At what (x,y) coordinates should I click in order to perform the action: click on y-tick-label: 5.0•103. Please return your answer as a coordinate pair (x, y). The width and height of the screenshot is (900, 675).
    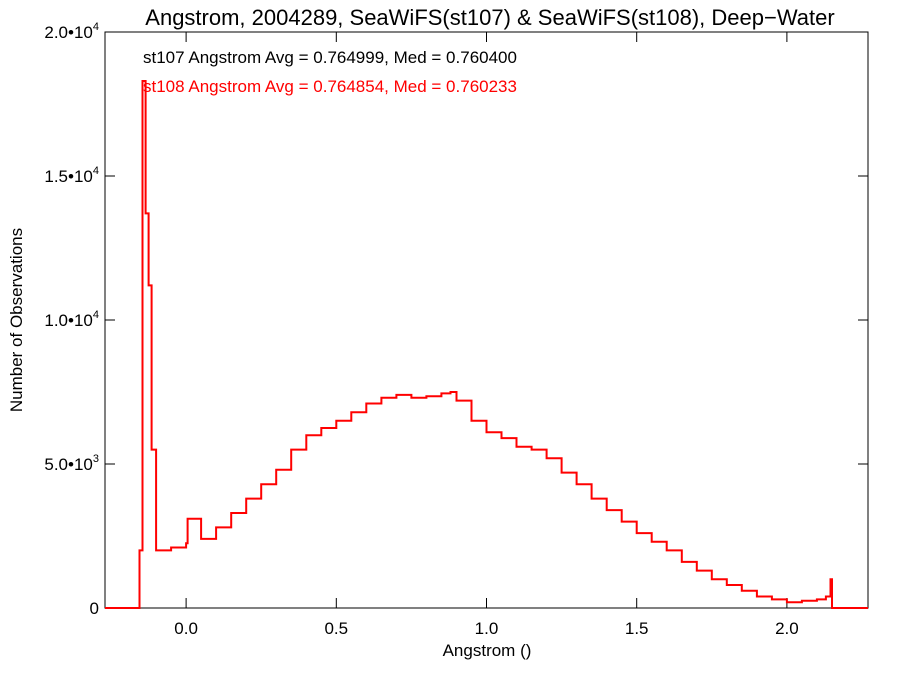
    Looking at the image, I should click on (71, 463).